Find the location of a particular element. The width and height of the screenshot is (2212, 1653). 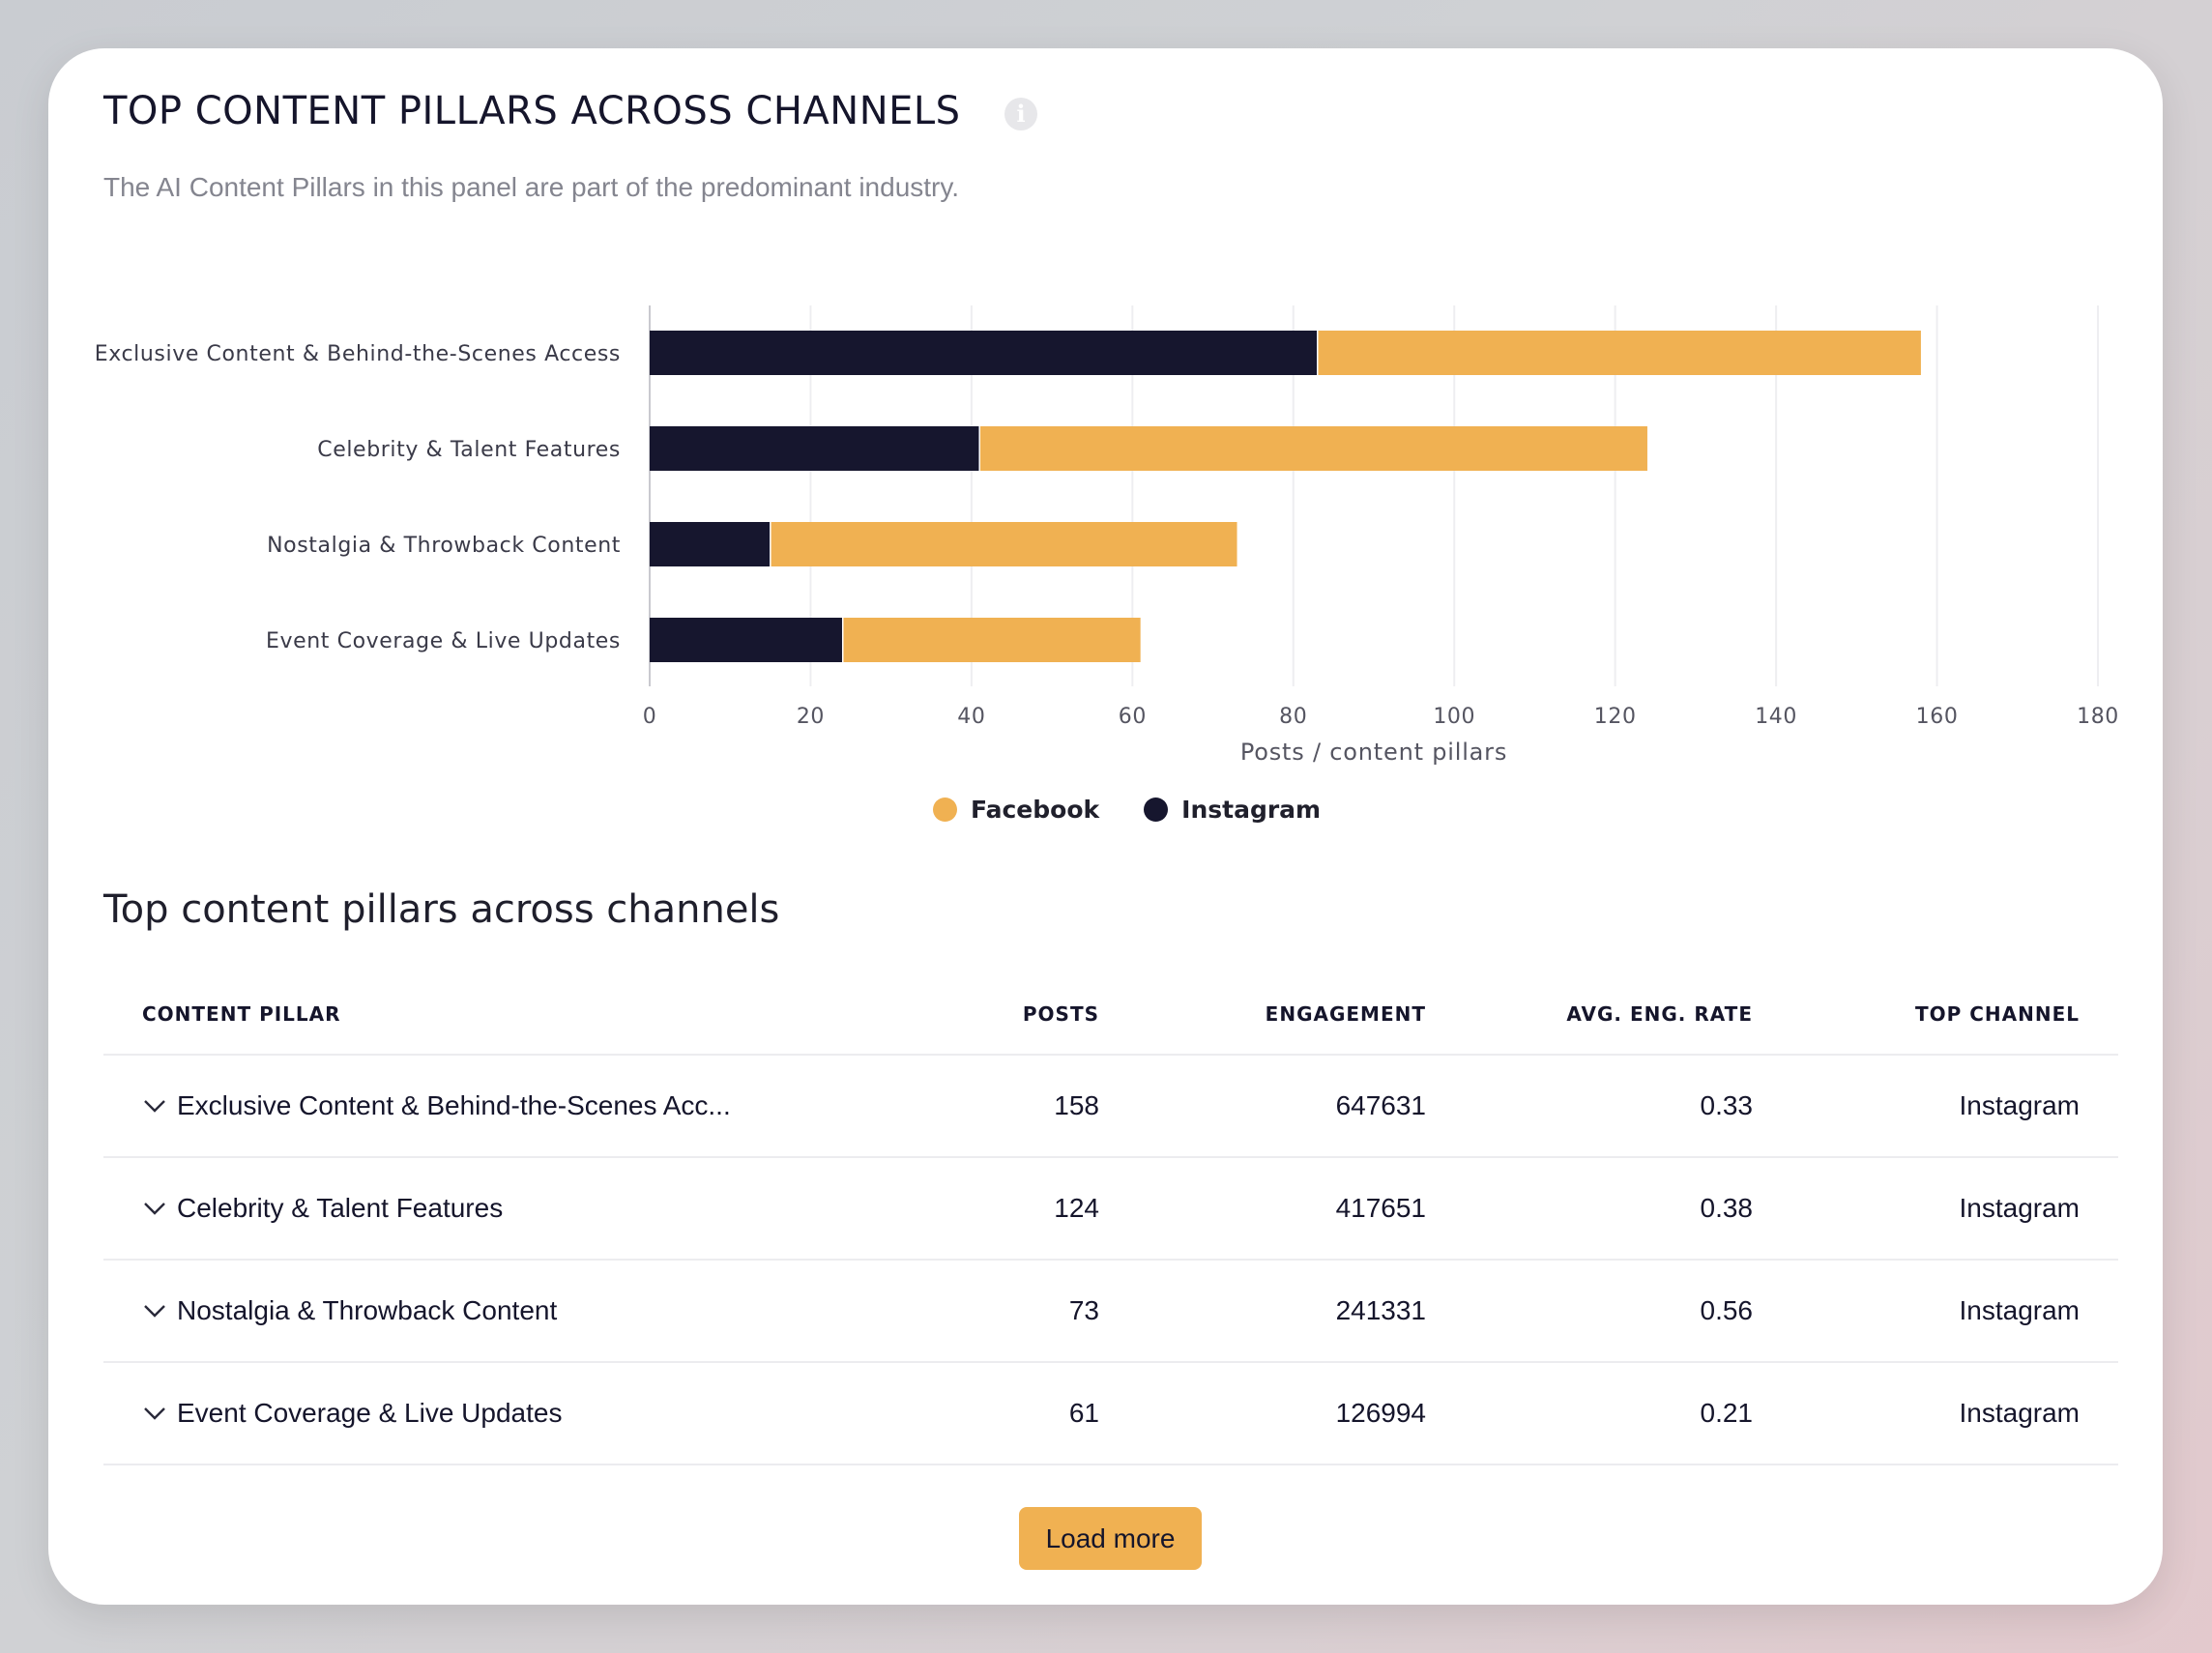

rate-cell: 0.56 is located at coordinates (1727, 1310).